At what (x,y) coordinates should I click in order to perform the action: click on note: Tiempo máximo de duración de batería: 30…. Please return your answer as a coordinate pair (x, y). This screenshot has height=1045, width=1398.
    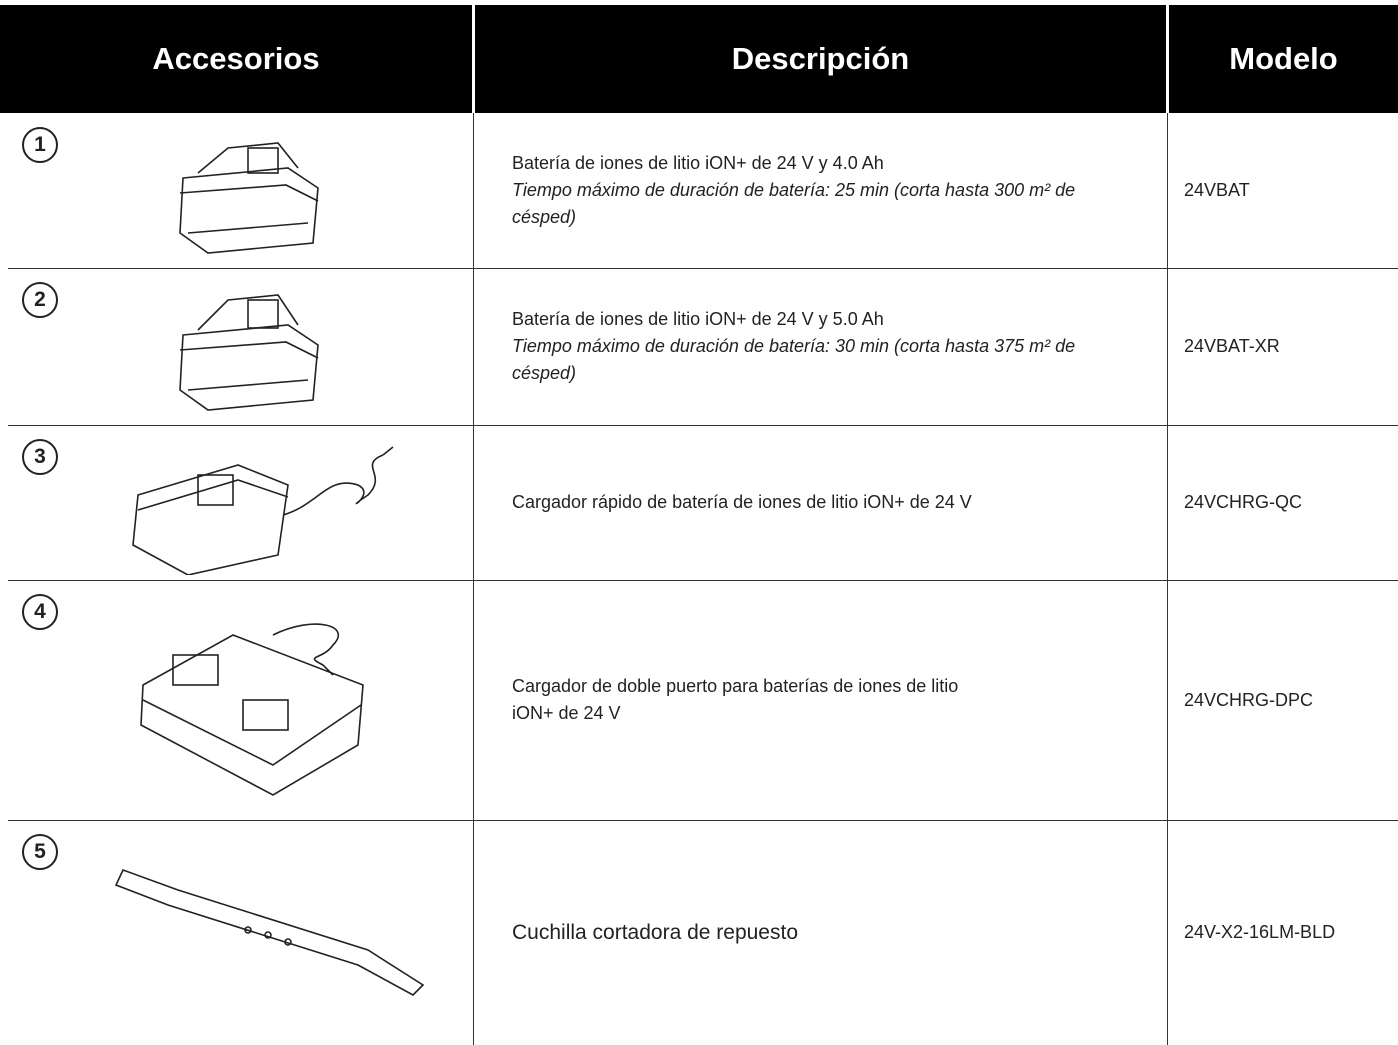
    Looking at the image, I should click on (794, 359).